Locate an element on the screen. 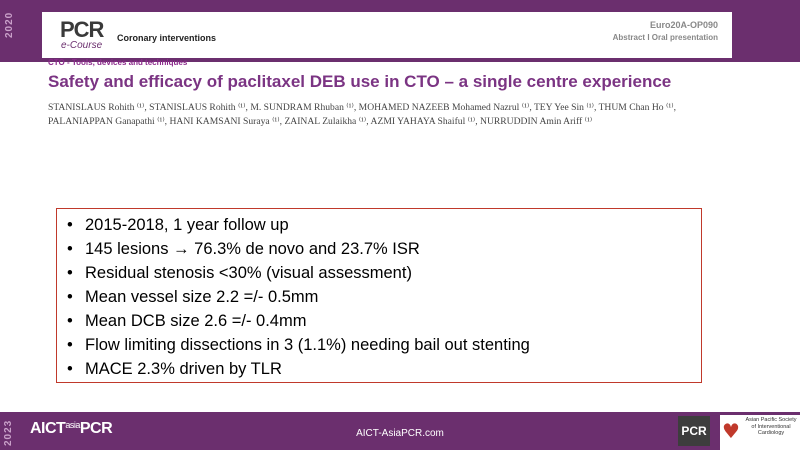 The image size is (800, 450). pcr-badge: PCR is located at coordinates (694, 431).